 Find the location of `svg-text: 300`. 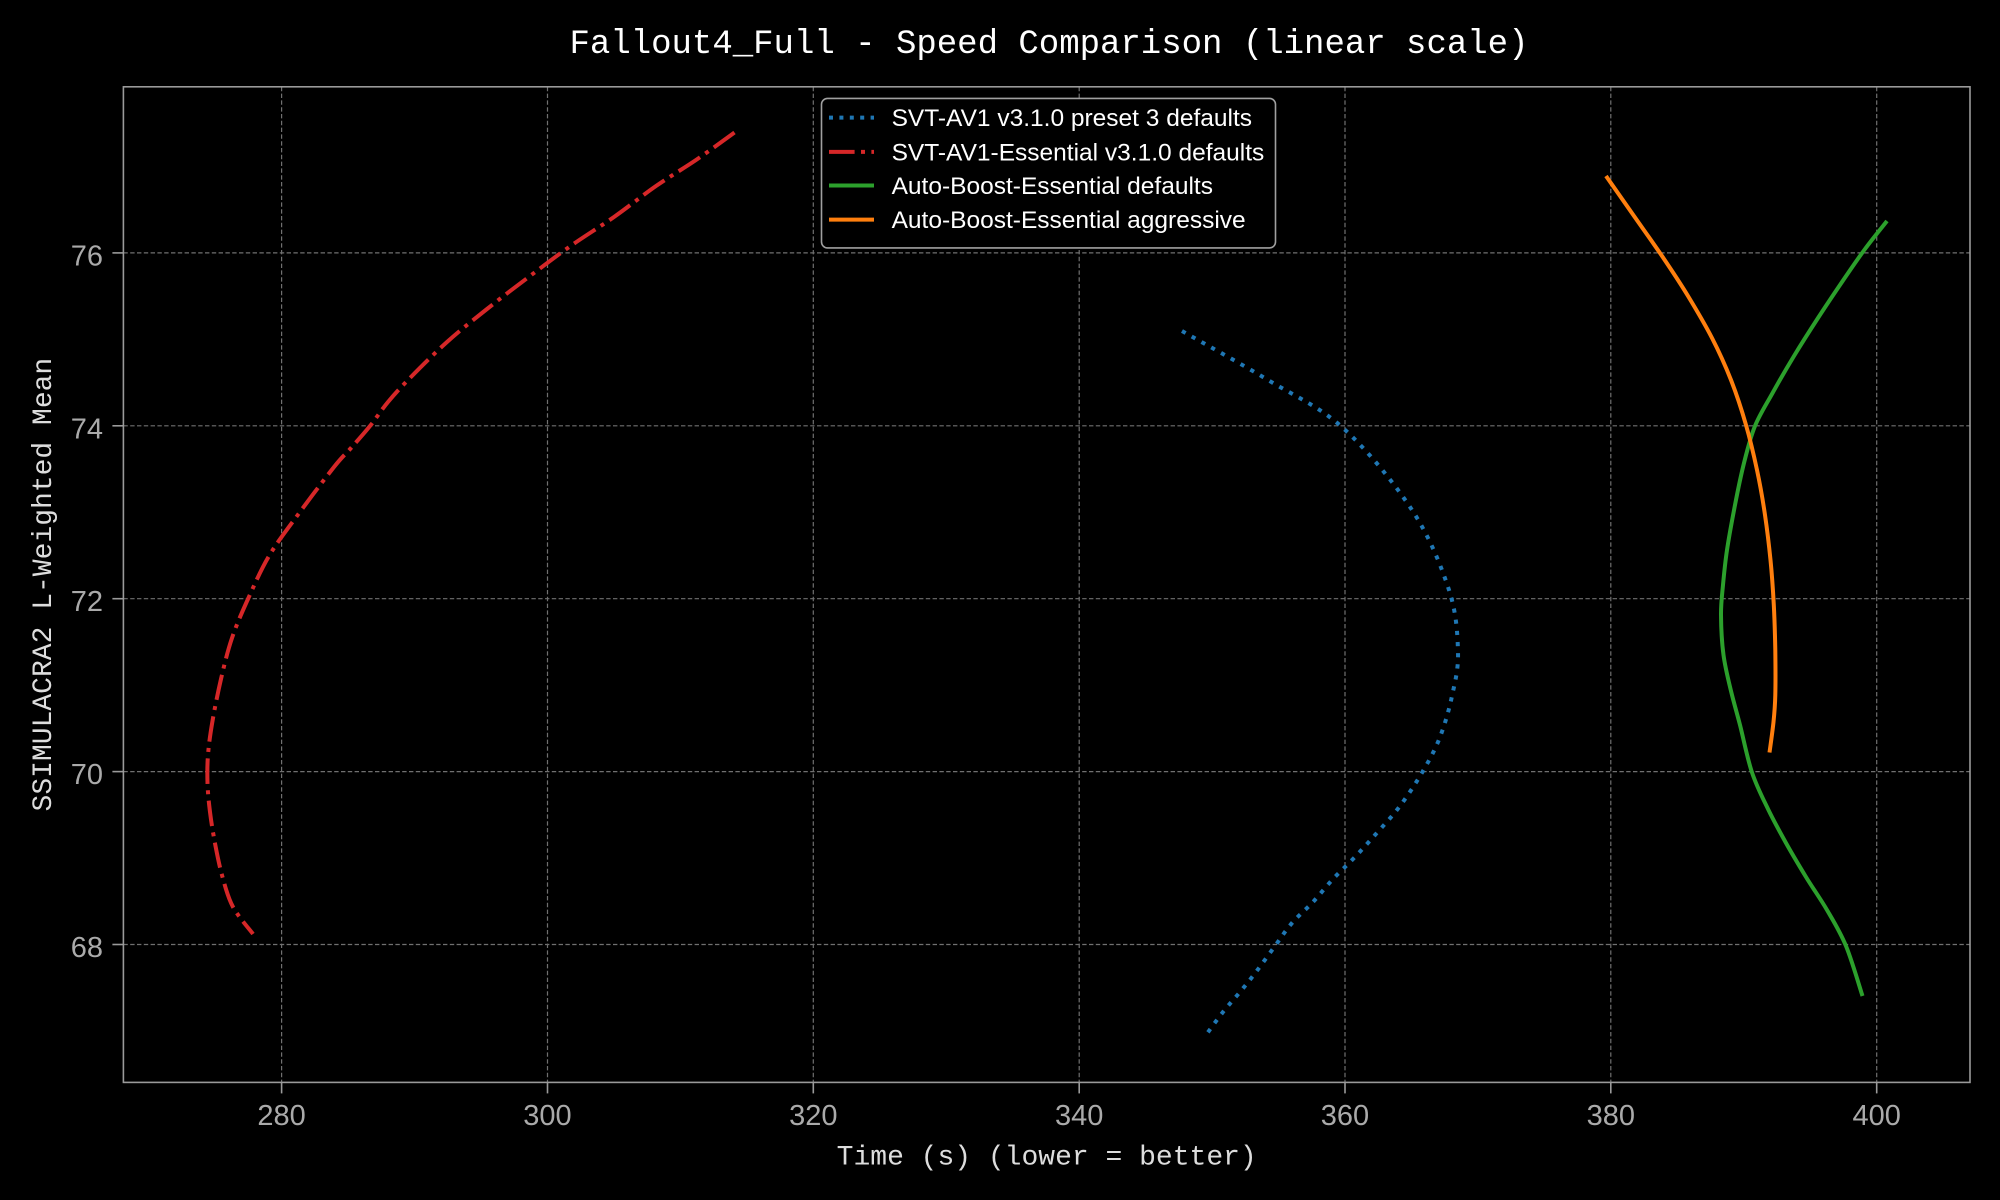

svg-text: 300 is located at coordinates (547, 1116).